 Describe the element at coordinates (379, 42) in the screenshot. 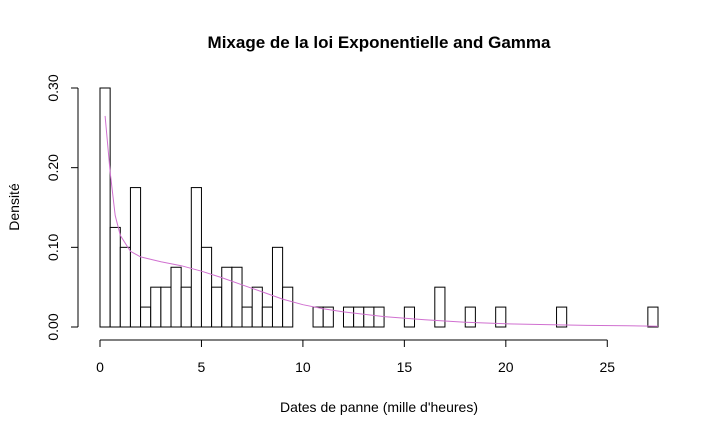

I see `chart-title: Mixage de la loi Exponentielle and Gamma` at that location.